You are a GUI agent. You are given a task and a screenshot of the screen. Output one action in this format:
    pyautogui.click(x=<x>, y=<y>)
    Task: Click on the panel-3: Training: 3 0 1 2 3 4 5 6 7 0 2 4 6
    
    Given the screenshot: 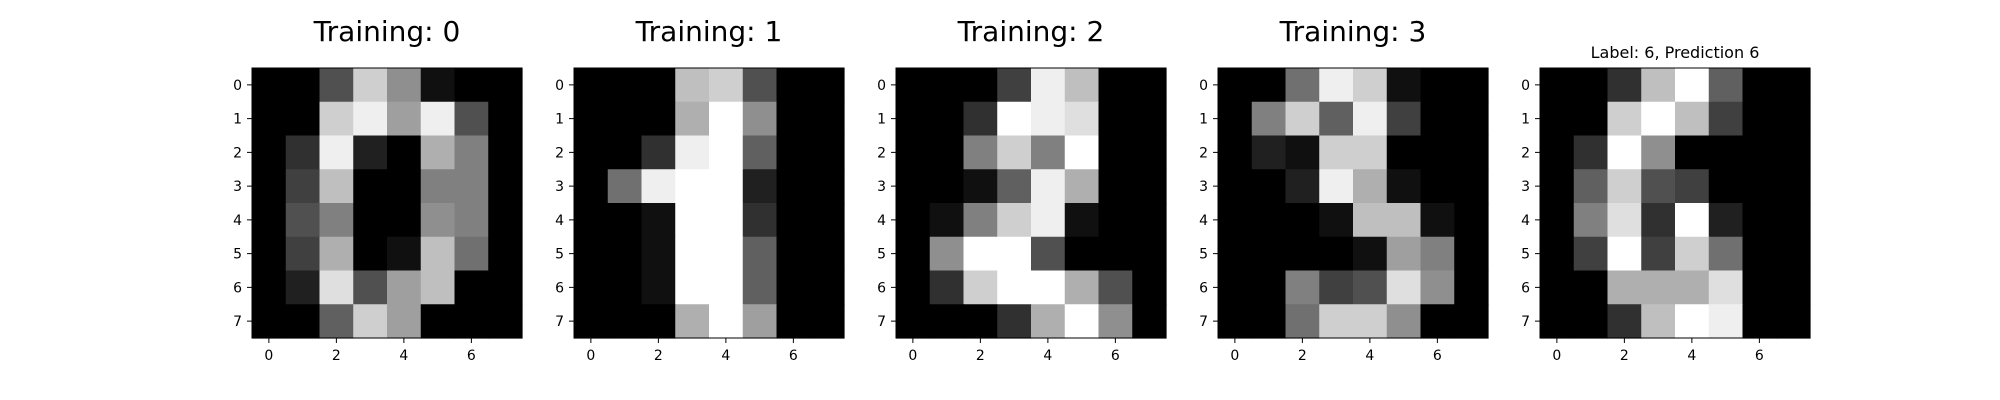 What is the action you would take?
    pyautogui.click(x=1344, y=189)
    